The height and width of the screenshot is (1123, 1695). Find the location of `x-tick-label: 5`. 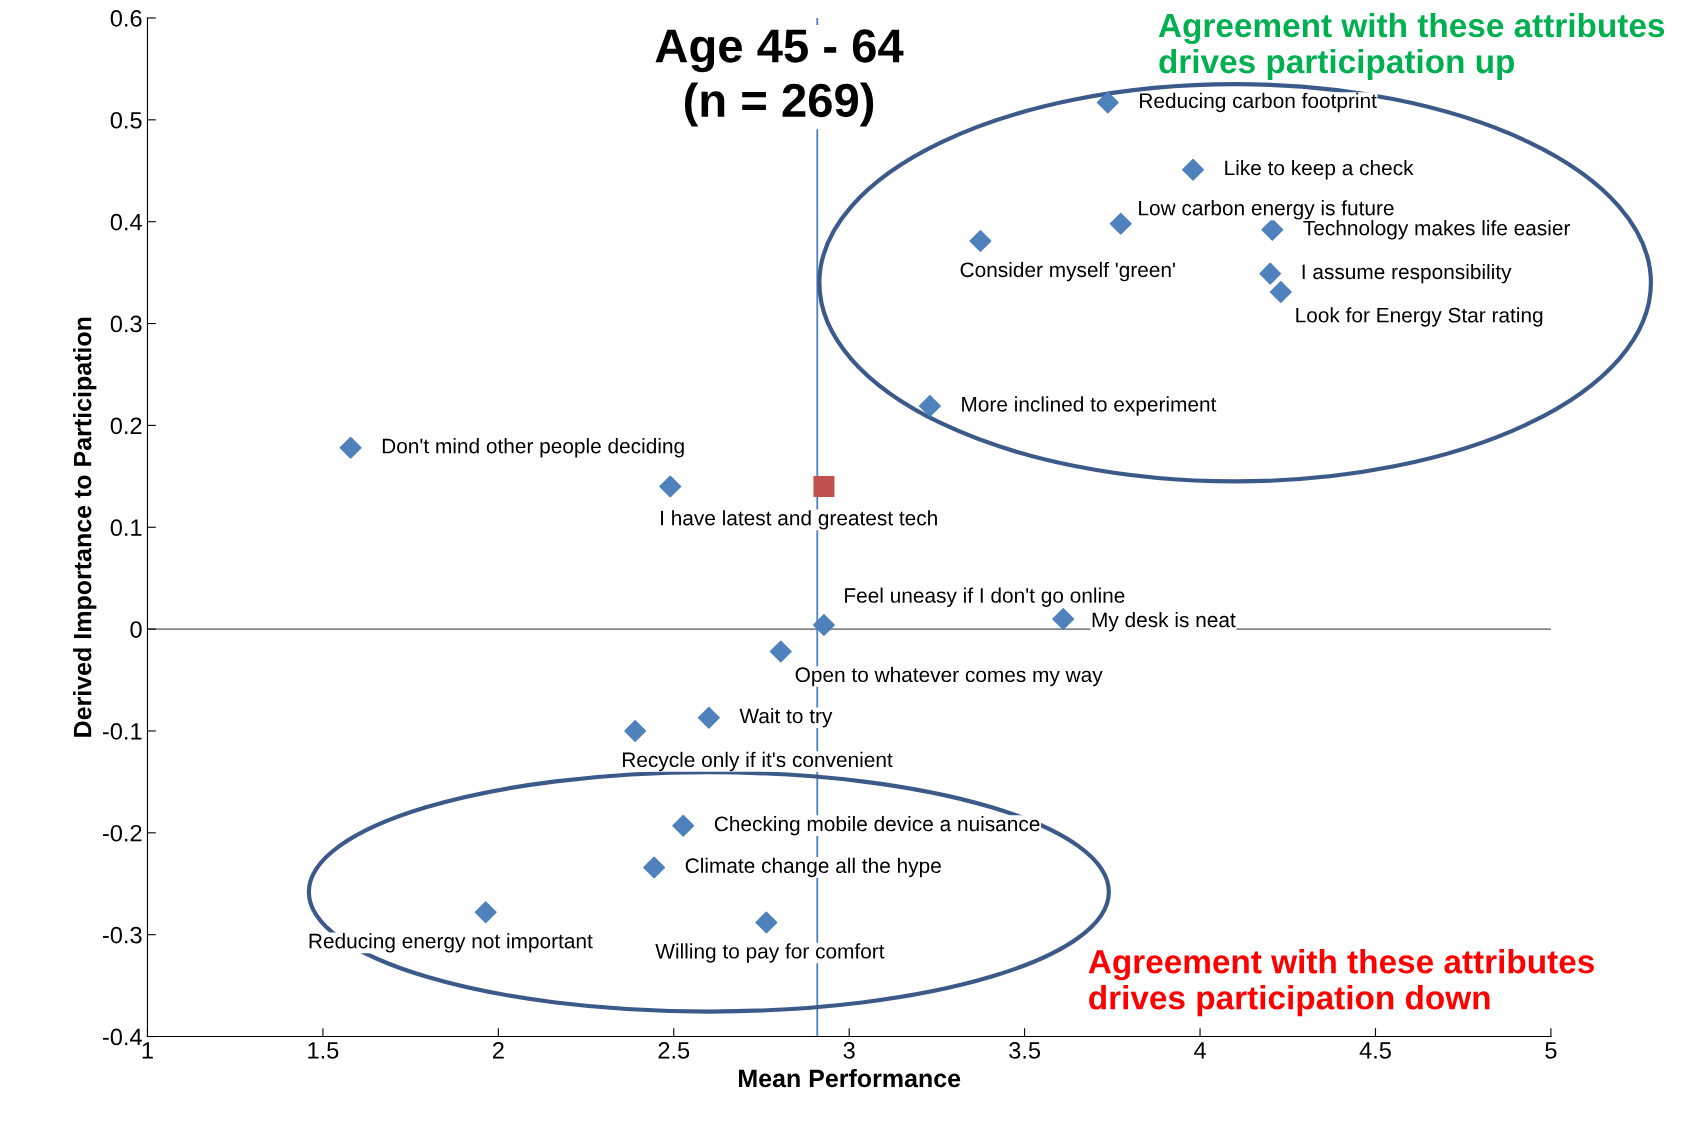

x-tick-label: 5 is located at coordinates (1551, 1050).